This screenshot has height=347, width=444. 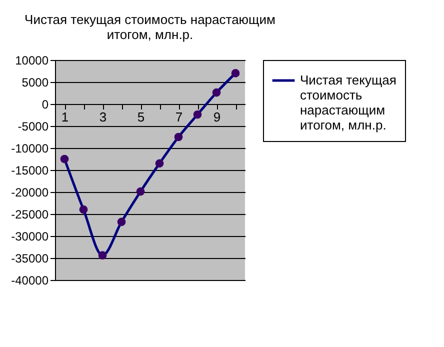 What do you see at coordinates (348, 102) in the screenshot?
I see `legend-label: Чистая текущая стоимость нарастающим итогом, млн.р.` at bounding box center [348, 102].